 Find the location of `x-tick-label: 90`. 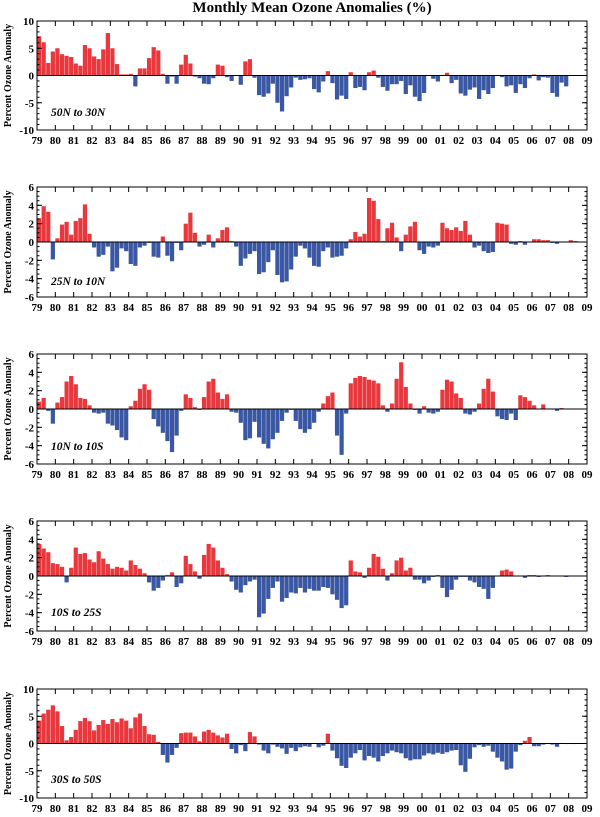

x-tick-label: 90 is located at coordinates (239, 308).